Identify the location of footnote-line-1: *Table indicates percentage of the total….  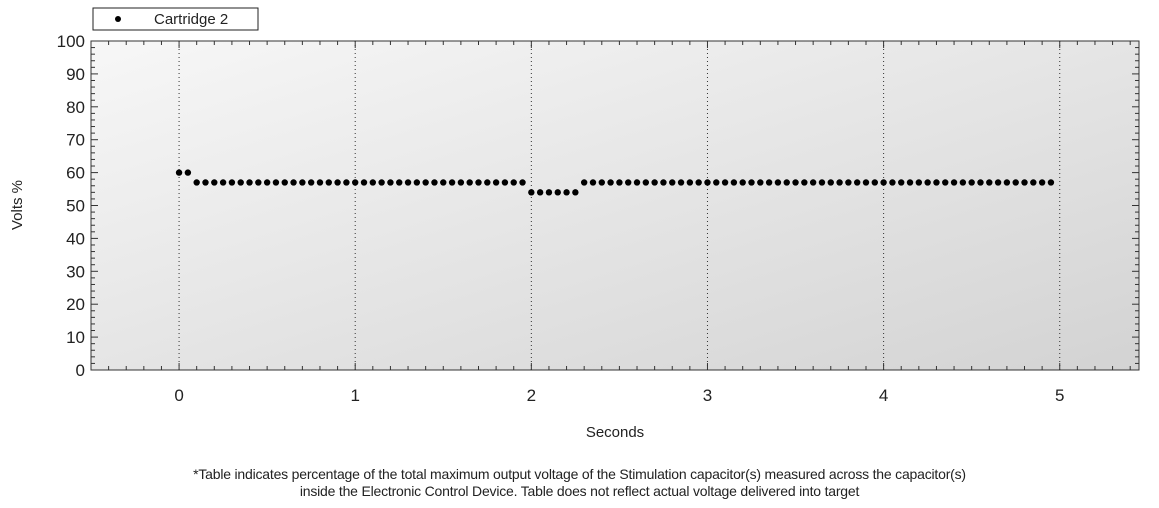
(579, 474).